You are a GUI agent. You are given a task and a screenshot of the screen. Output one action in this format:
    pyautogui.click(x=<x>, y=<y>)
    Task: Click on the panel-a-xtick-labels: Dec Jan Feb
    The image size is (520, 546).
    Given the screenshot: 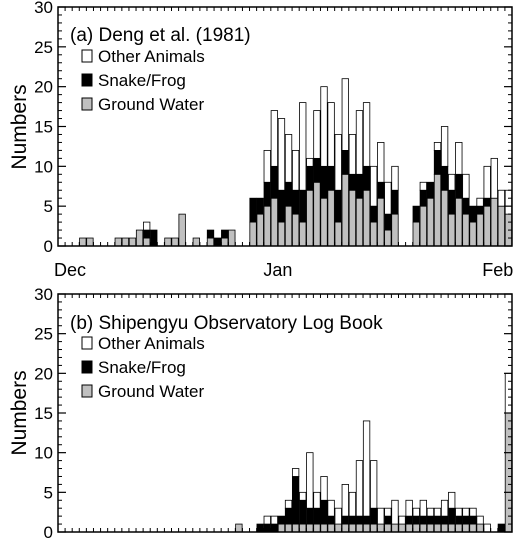 What is the action you would take?
    pyautogui.click(x=283, y=270)
    